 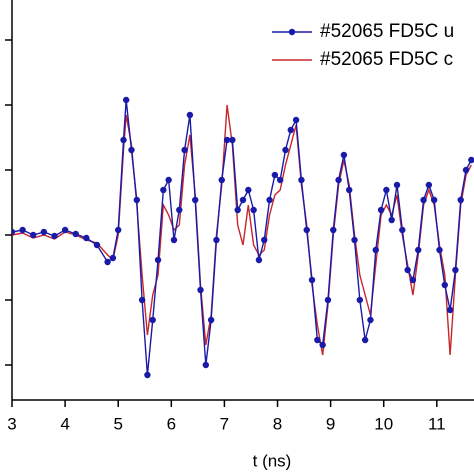 I want to click on x-tick-label: 11, so click(x=437, y=423).